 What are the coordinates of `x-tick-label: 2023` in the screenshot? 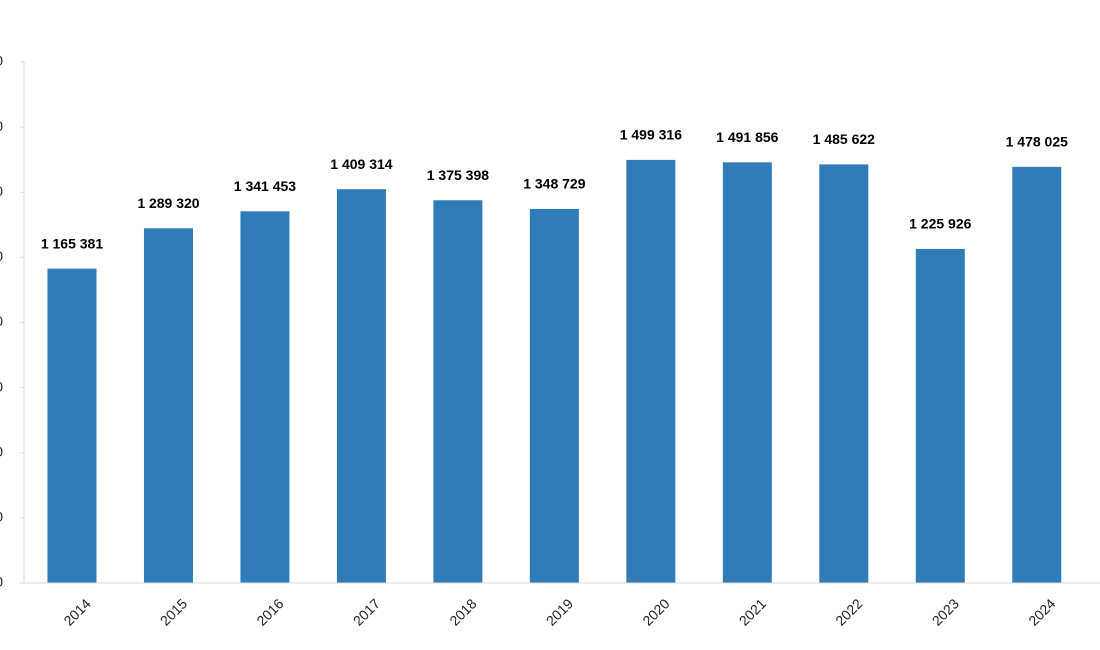 It's located at (945, 611).